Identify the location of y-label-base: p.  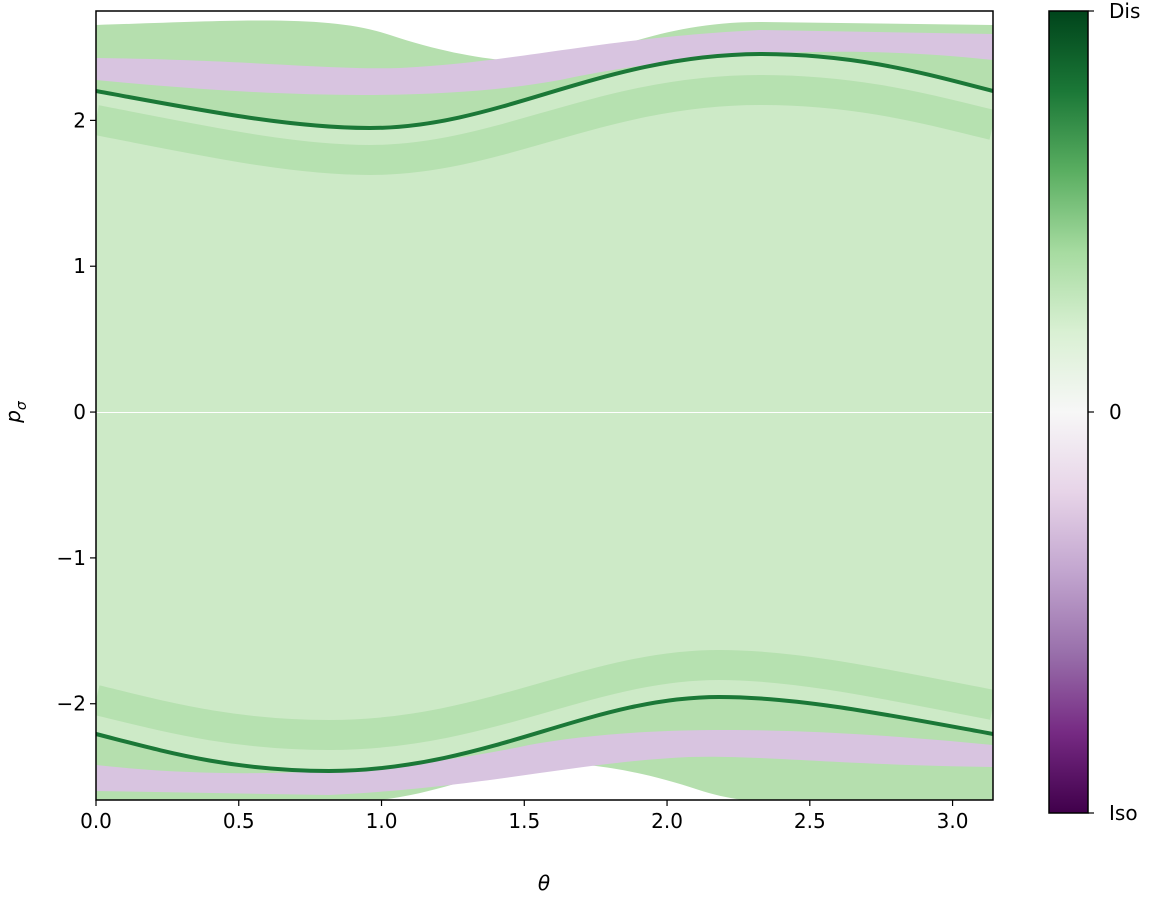
(13, 417).